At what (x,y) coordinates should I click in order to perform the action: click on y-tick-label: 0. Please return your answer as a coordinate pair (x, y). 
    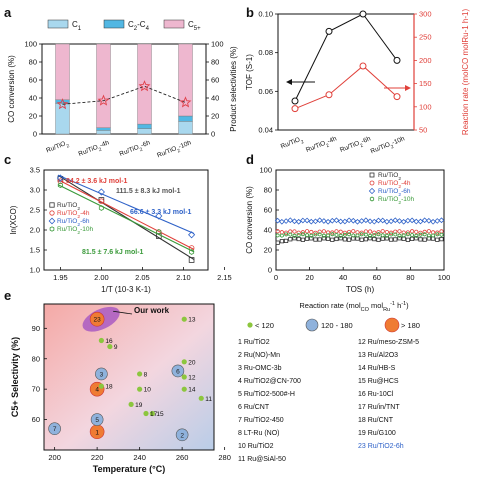
    Looking at the image, I should click on (35, 134).